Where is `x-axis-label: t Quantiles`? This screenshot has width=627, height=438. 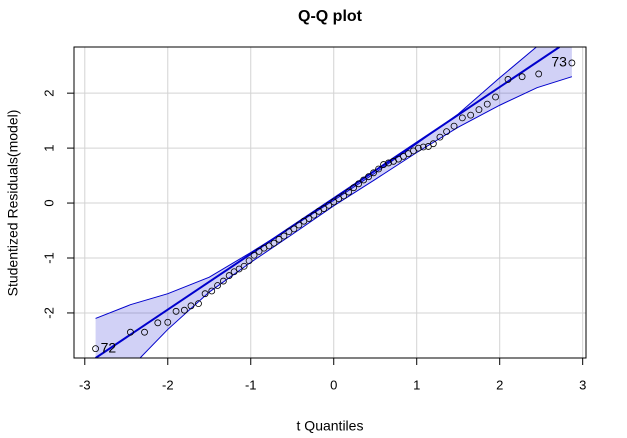 x-axis-label: t Quantiles is located at coordinates (330, 426).